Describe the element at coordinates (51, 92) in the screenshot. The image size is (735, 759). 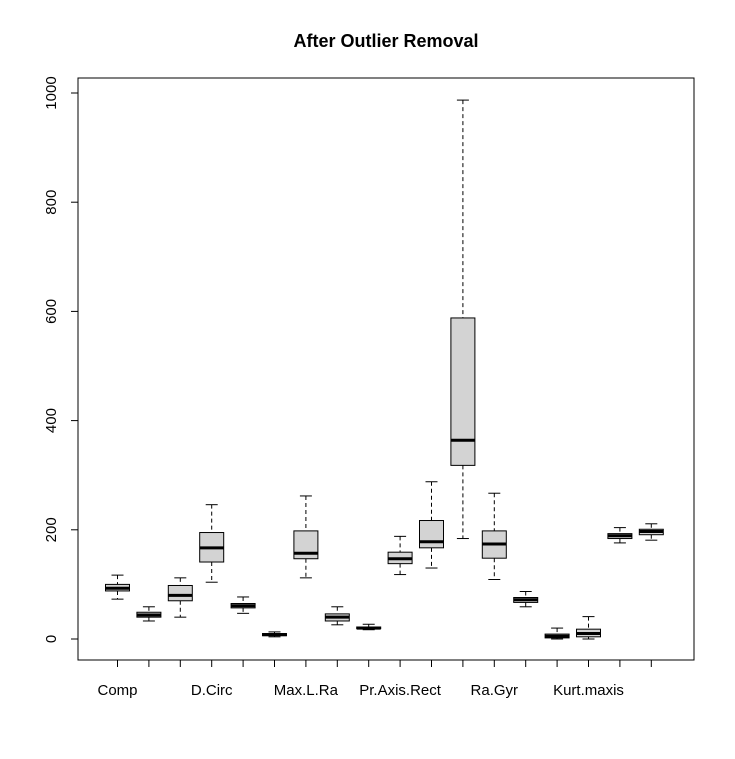
I see `y-tick-label: 1000` at that location.